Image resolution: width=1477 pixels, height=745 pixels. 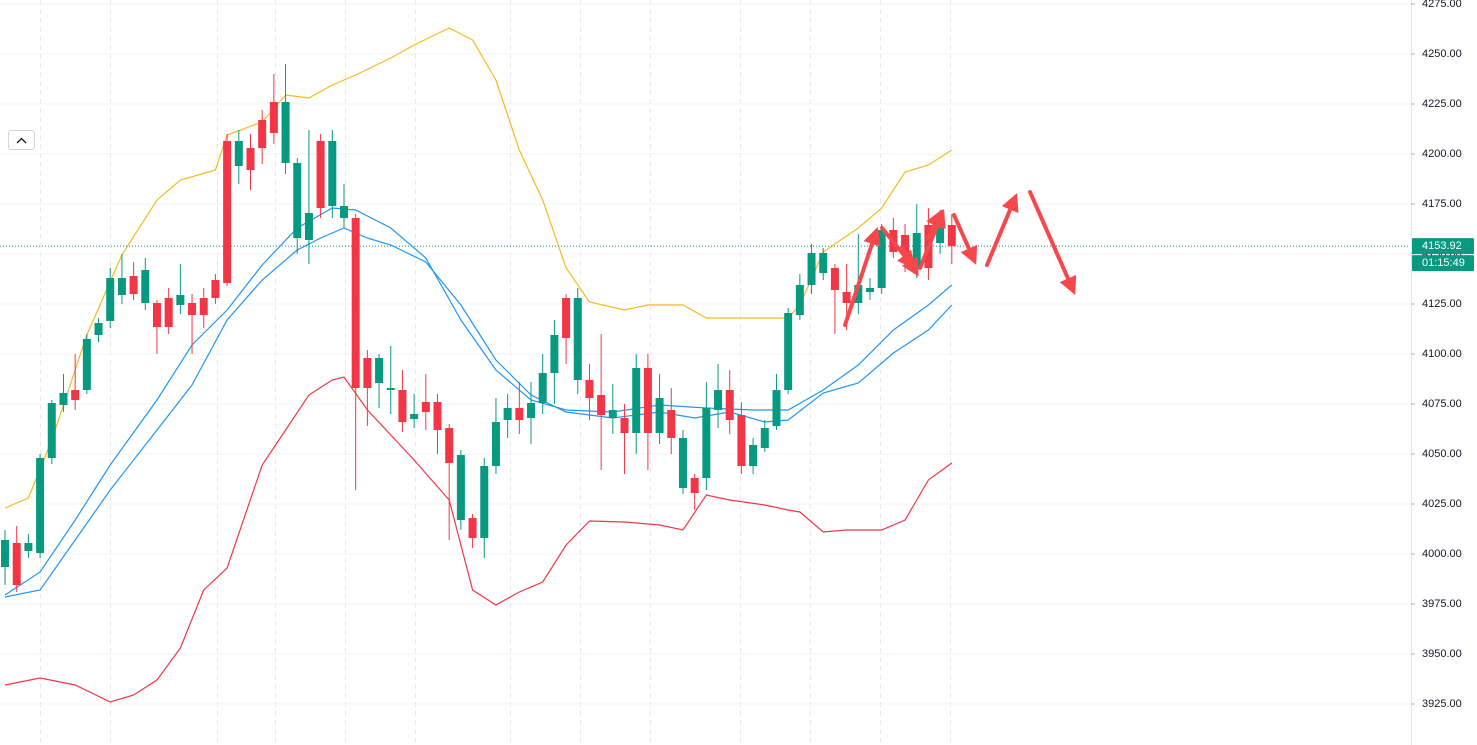 I want to click on countdown-label: 01:15:49, so click(x=1443, y=263).